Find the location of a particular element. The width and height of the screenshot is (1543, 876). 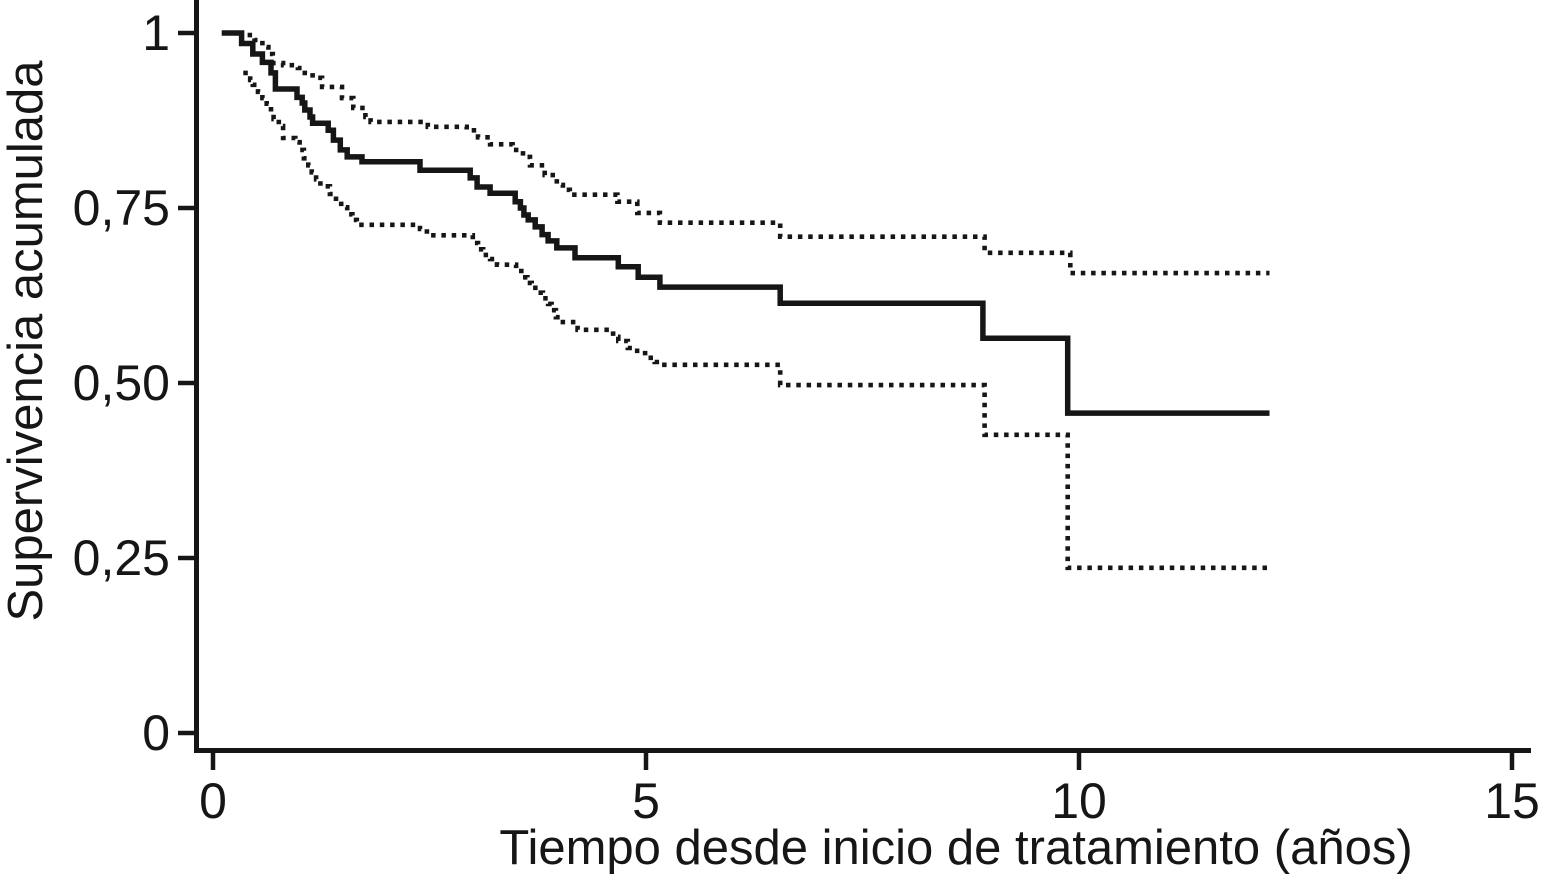

x-tick-label: 15 is located at coordinates (1512, 801).